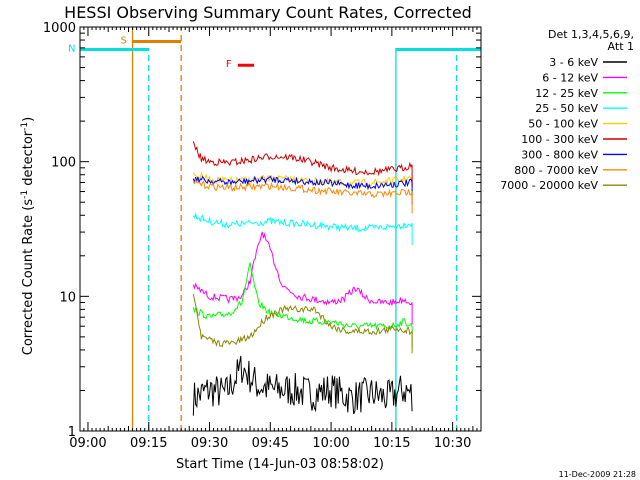 The width and height of the screenshot is (640, 480). What do you see at coordinates (330, 443) in the screenshot?
I see `x-tick-label: 10:00` at bounding box center [330, 443].